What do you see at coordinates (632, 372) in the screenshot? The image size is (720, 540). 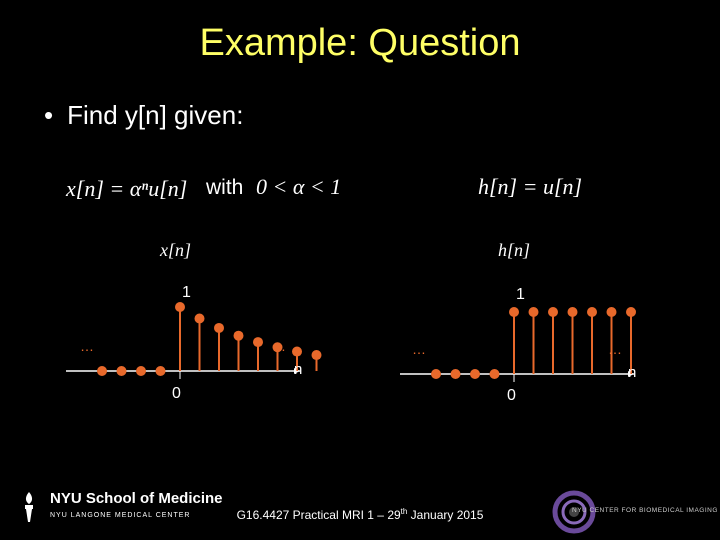 I see `h-axis-n-label: n` at bounding box center [632, 372].